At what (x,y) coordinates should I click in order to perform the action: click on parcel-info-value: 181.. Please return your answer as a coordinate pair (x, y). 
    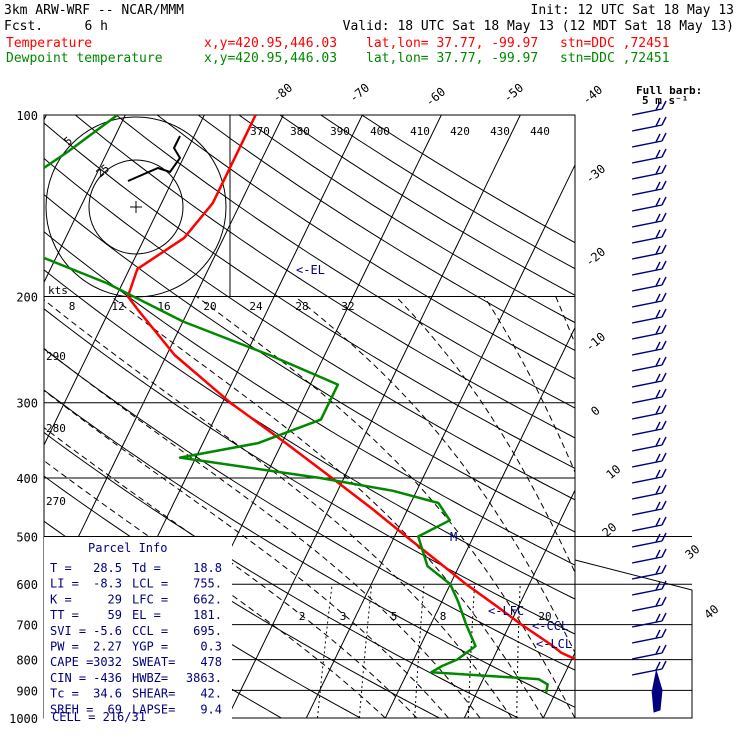
    Looking at the image, I should click on (207, 615).